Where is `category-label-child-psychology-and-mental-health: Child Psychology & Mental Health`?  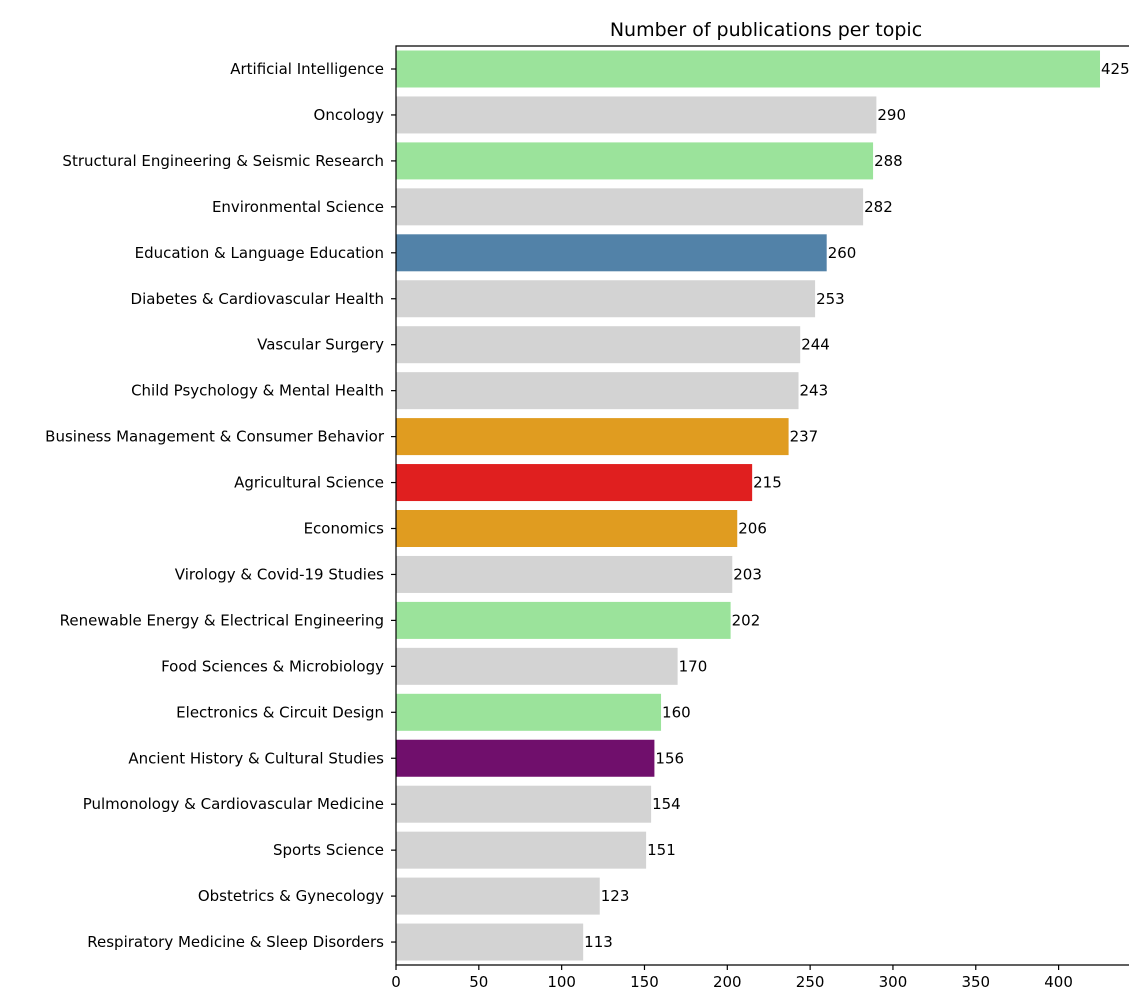
category-label-child-psychology-and-mental-health: Child Psychology & Mental Health is located at coordinates (257, 391).